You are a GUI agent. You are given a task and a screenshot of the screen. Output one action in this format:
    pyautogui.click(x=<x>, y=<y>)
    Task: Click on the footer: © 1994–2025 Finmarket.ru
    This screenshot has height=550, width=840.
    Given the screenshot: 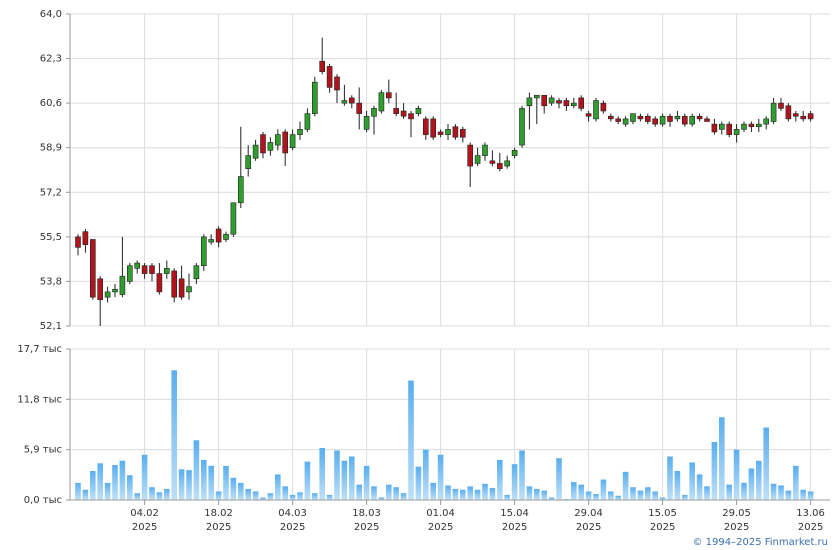 What is the action you would take?
    pyautogui.click(x=760, y=542)
    